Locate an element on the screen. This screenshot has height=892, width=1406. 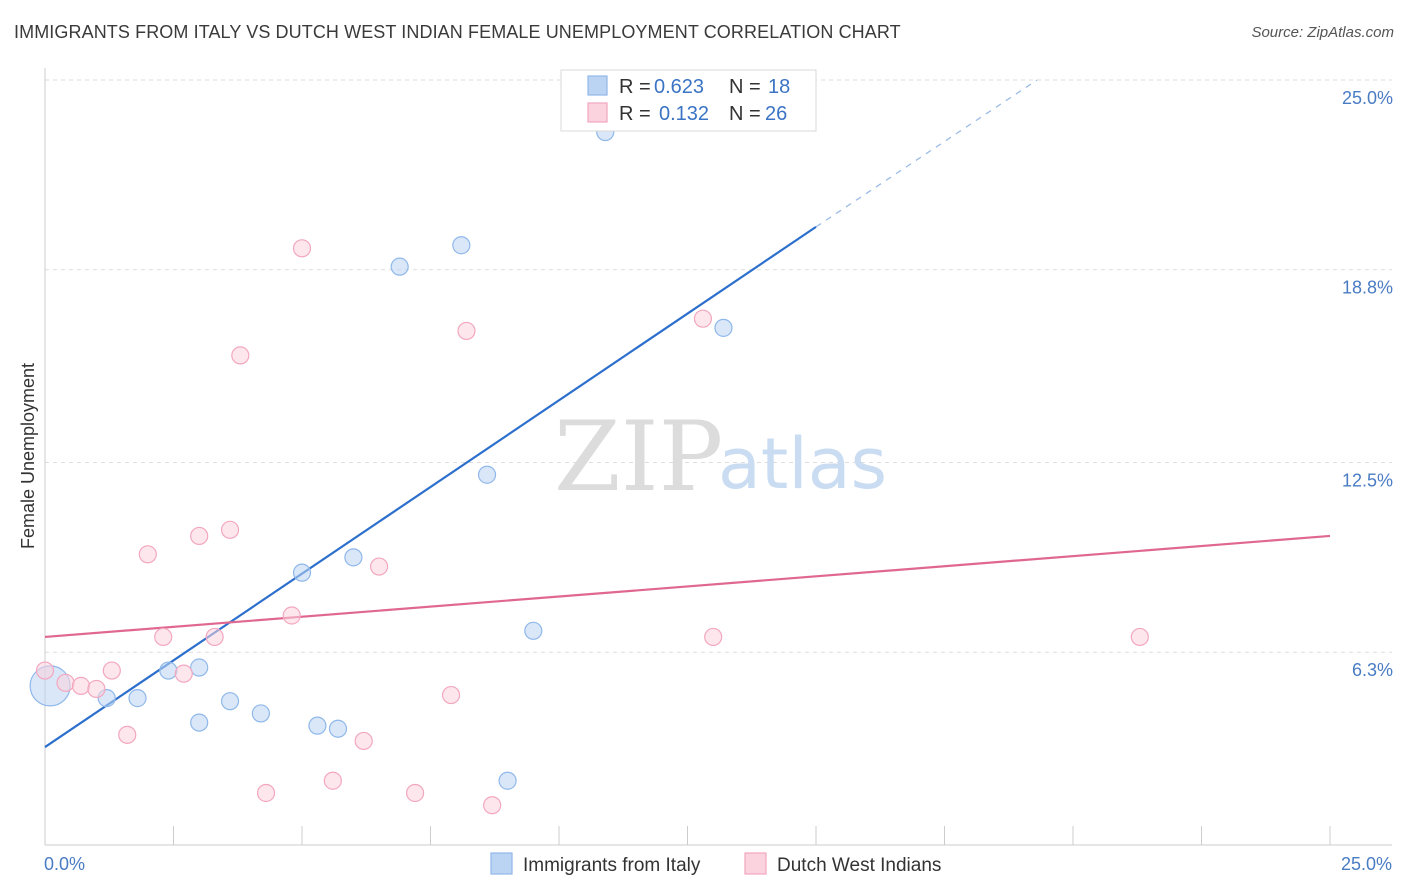
series-legend-swatch-dwi is located at coordinates (755, 863).